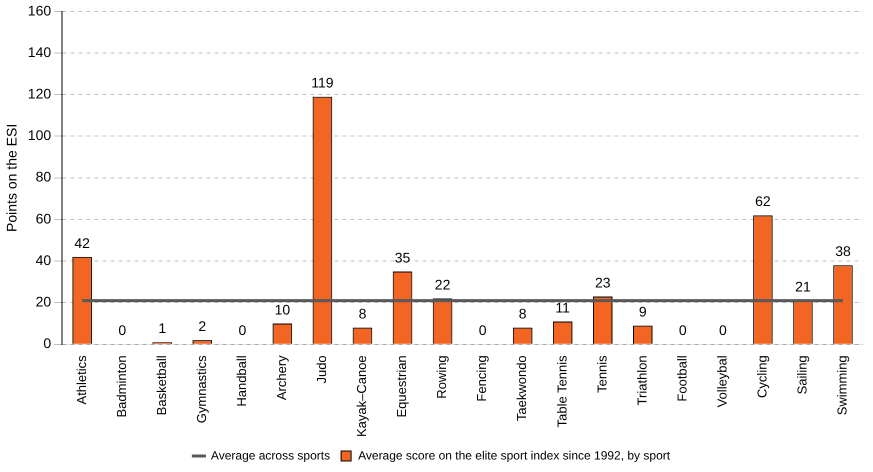 This screenshot has width=873, height=472. I want to click on y-tick-label: 40, so click(44, 260).